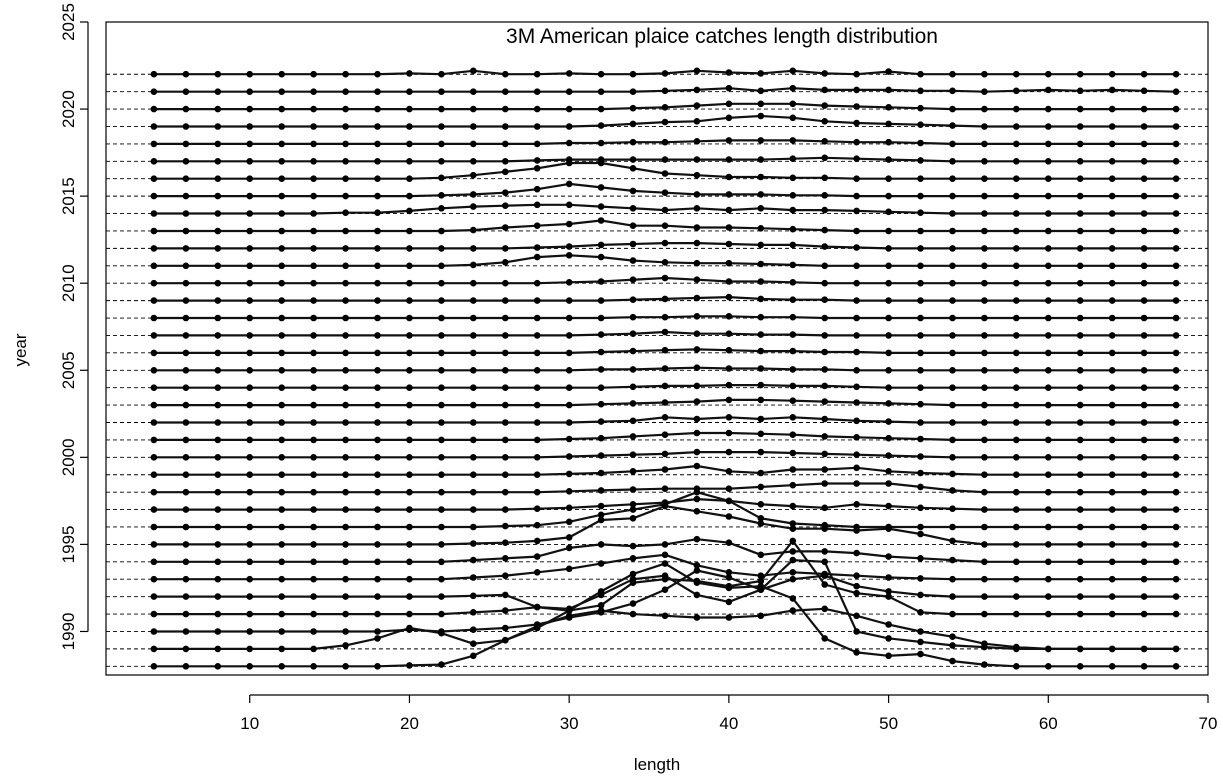 This screenshot has width=1223, height=781. Describe the element at coordinates (665, 470) in the screenshot. I see `series-1999` at that location.